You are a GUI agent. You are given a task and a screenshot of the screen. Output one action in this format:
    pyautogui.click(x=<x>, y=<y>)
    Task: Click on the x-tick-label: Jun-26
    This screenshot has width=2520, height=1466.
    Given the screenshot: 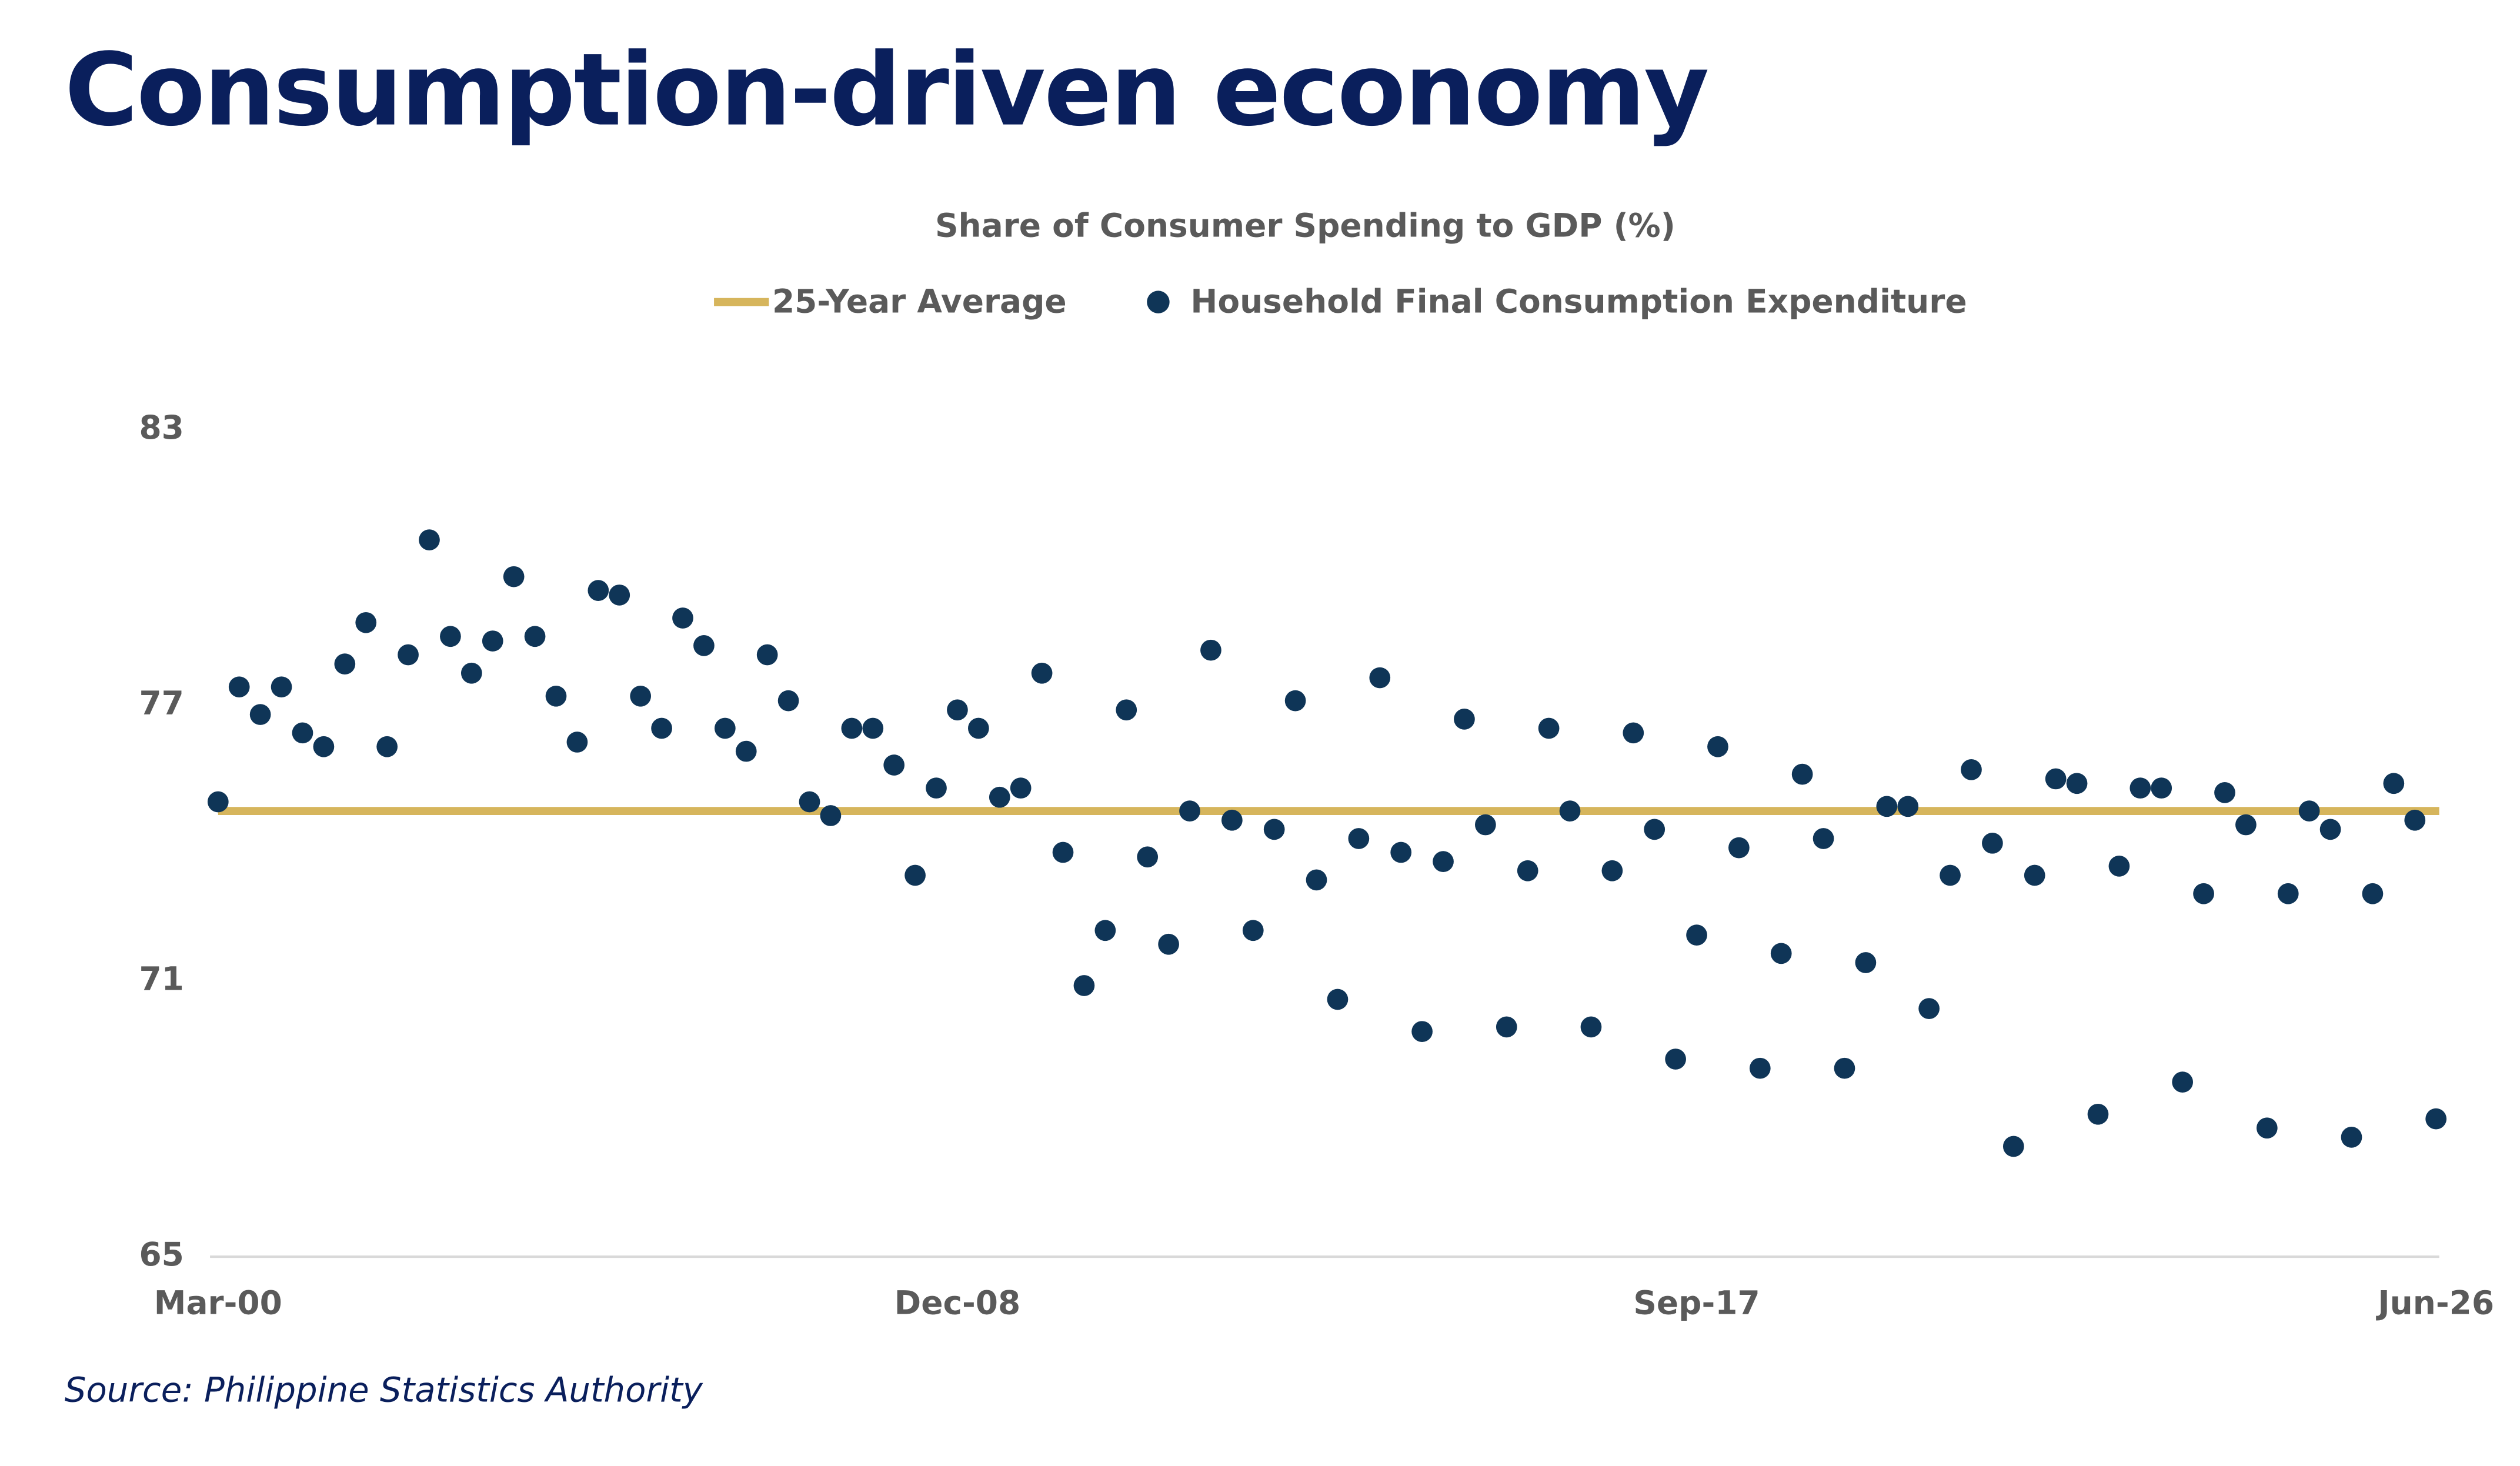 What is the action you would take?
    pyautogui.click(x=2434, y=1303)
    